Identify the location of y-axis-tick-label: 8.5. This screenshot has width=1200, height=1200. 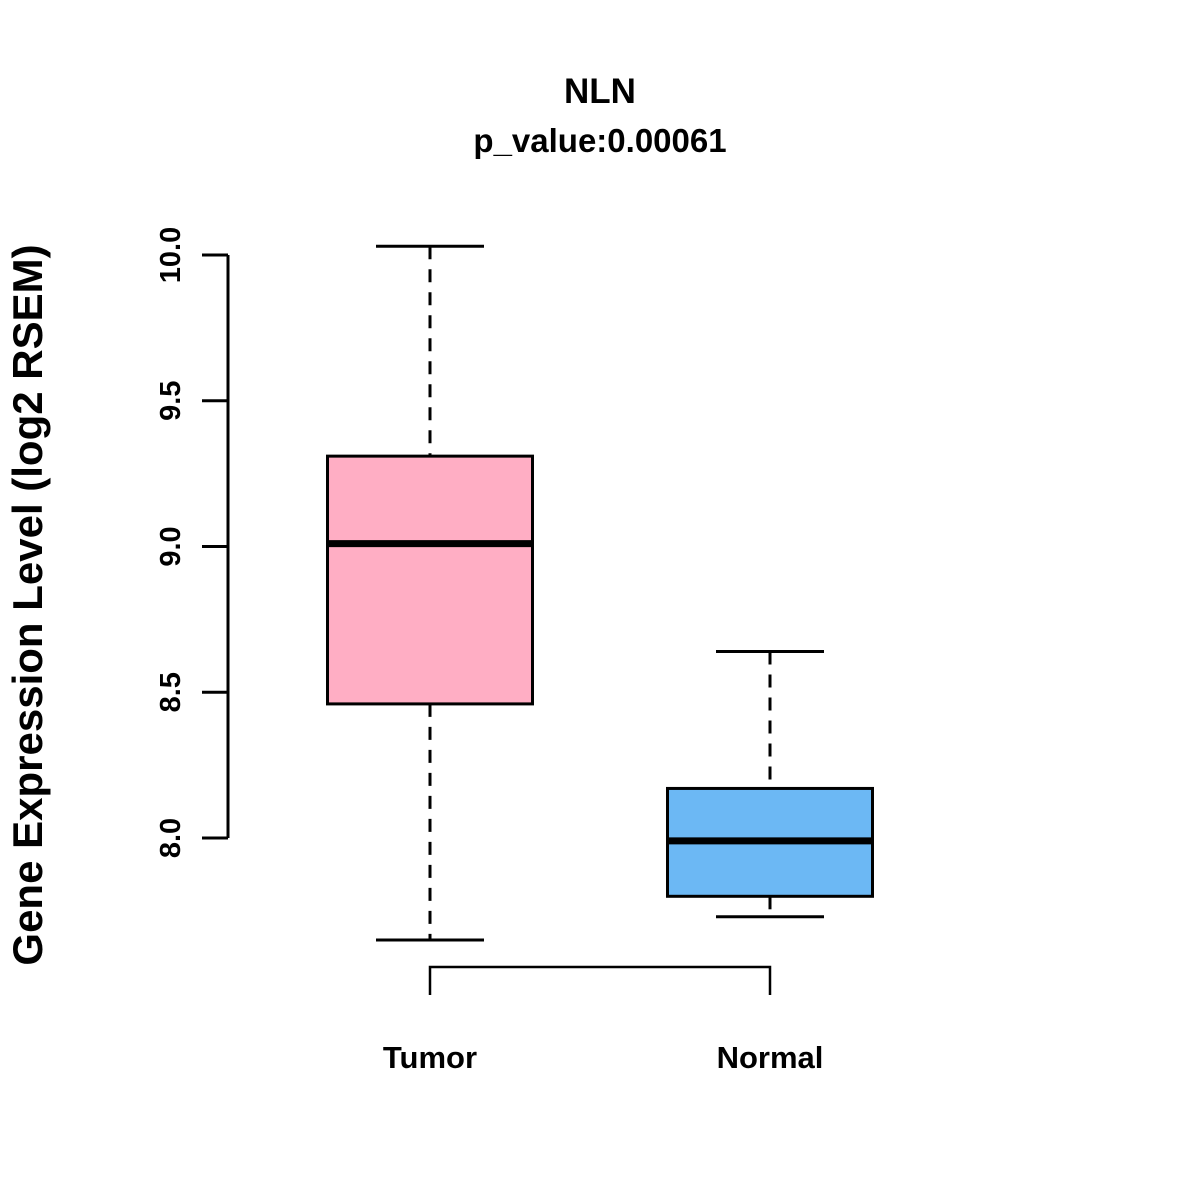
(171, 692).